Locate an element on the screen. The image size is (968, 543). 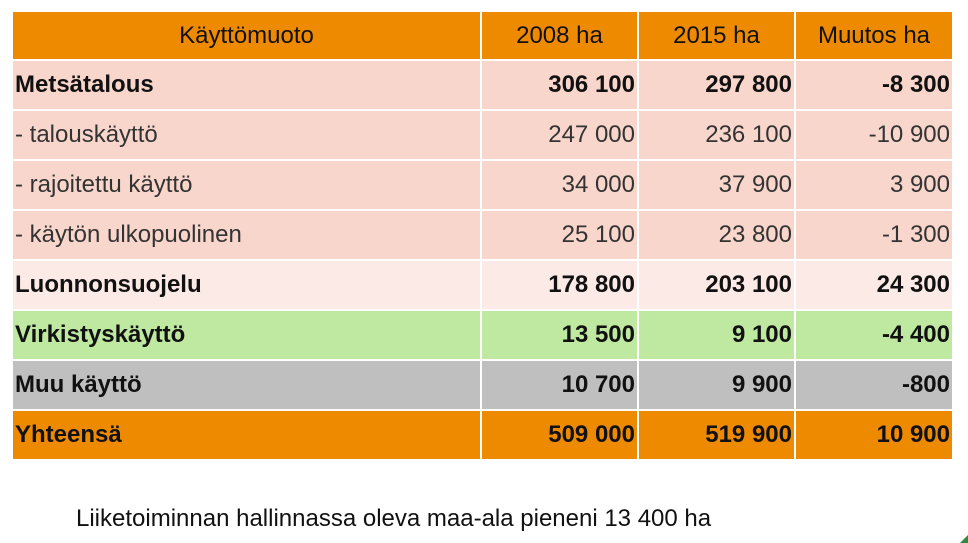
value-change: -4 400 is located at coordinates (874, 335).